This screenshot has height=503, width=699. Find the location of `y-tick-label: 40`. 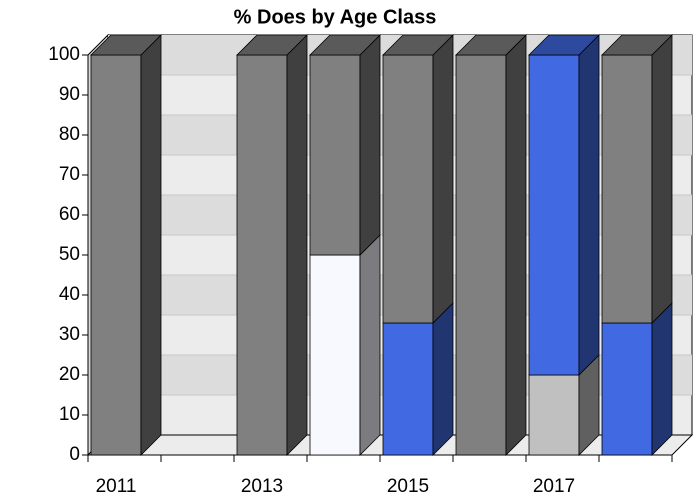

y-tick-label: 40 is located at coordinates (69, 294).